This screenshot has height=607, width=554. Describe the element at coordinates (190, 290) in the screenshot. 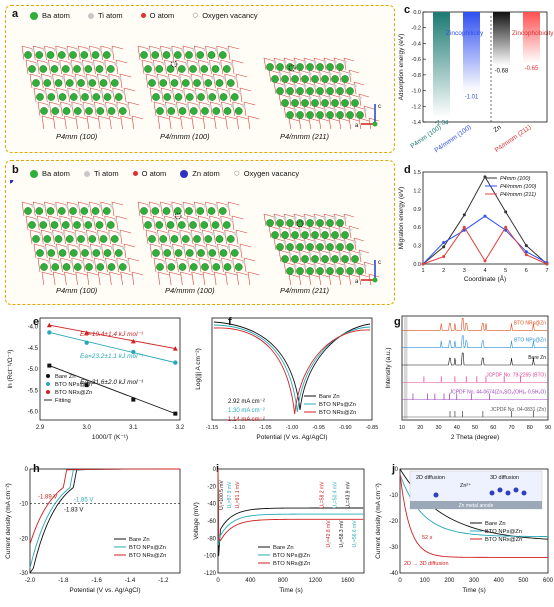

I see `panel-b-struct-2: P4/mmm (100)` at that location.